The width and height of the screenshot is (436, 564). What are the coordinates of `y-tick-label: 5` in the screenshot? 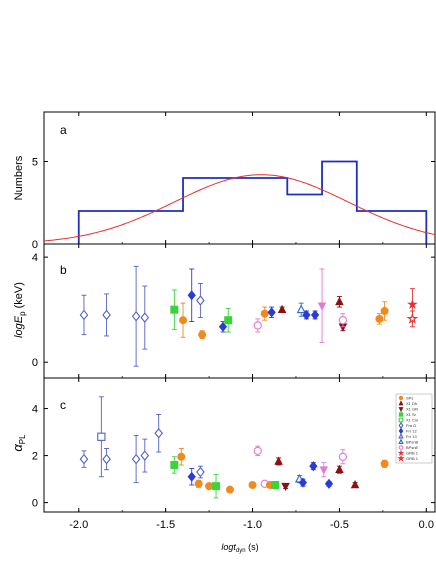 It's located at (35, 163).